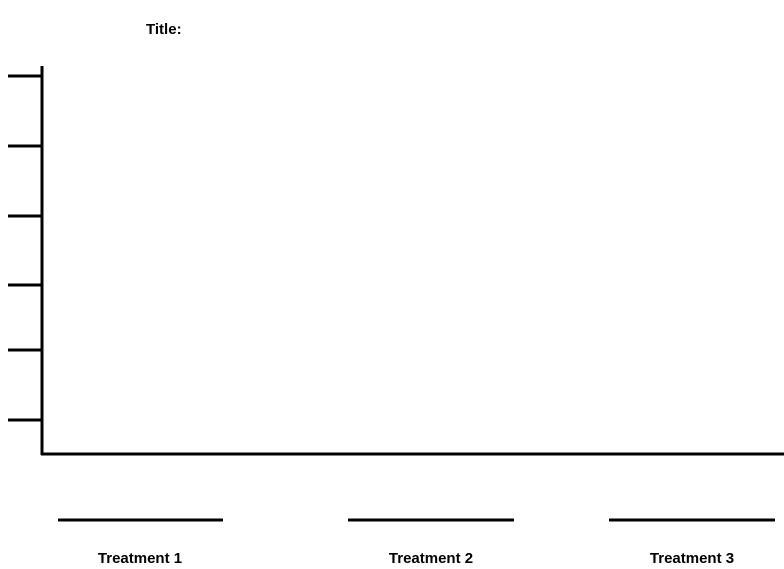 This screenshot has width=784, height=569. Describe the element at coordinates (431, 558) in the screenshot. I see `category-label-2: Treatment 2` at that location.